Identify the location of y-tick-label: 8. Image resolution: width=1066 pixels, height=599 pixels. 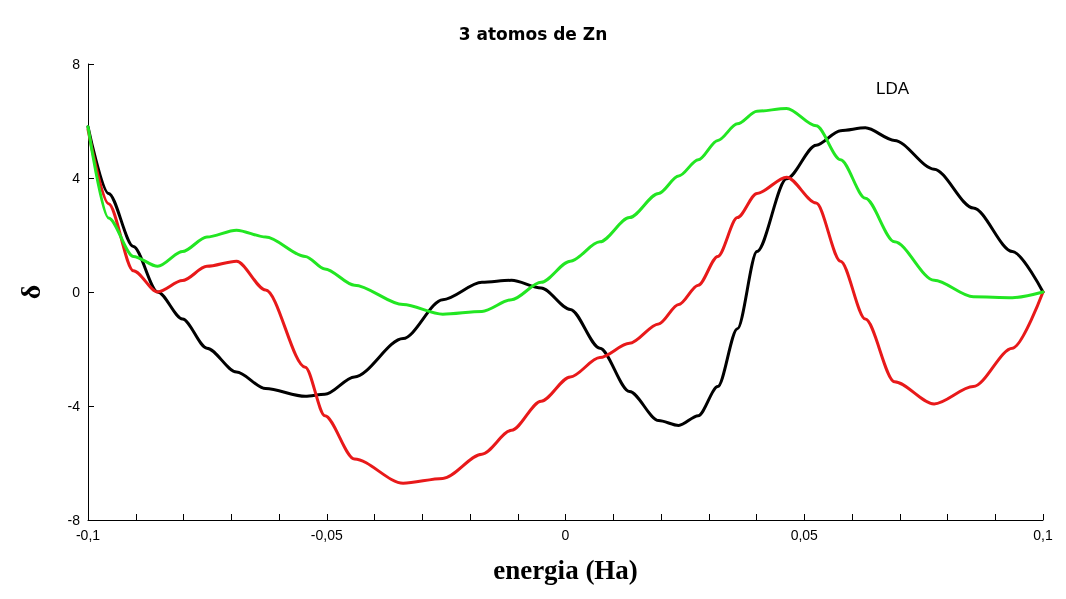
(76, 64).